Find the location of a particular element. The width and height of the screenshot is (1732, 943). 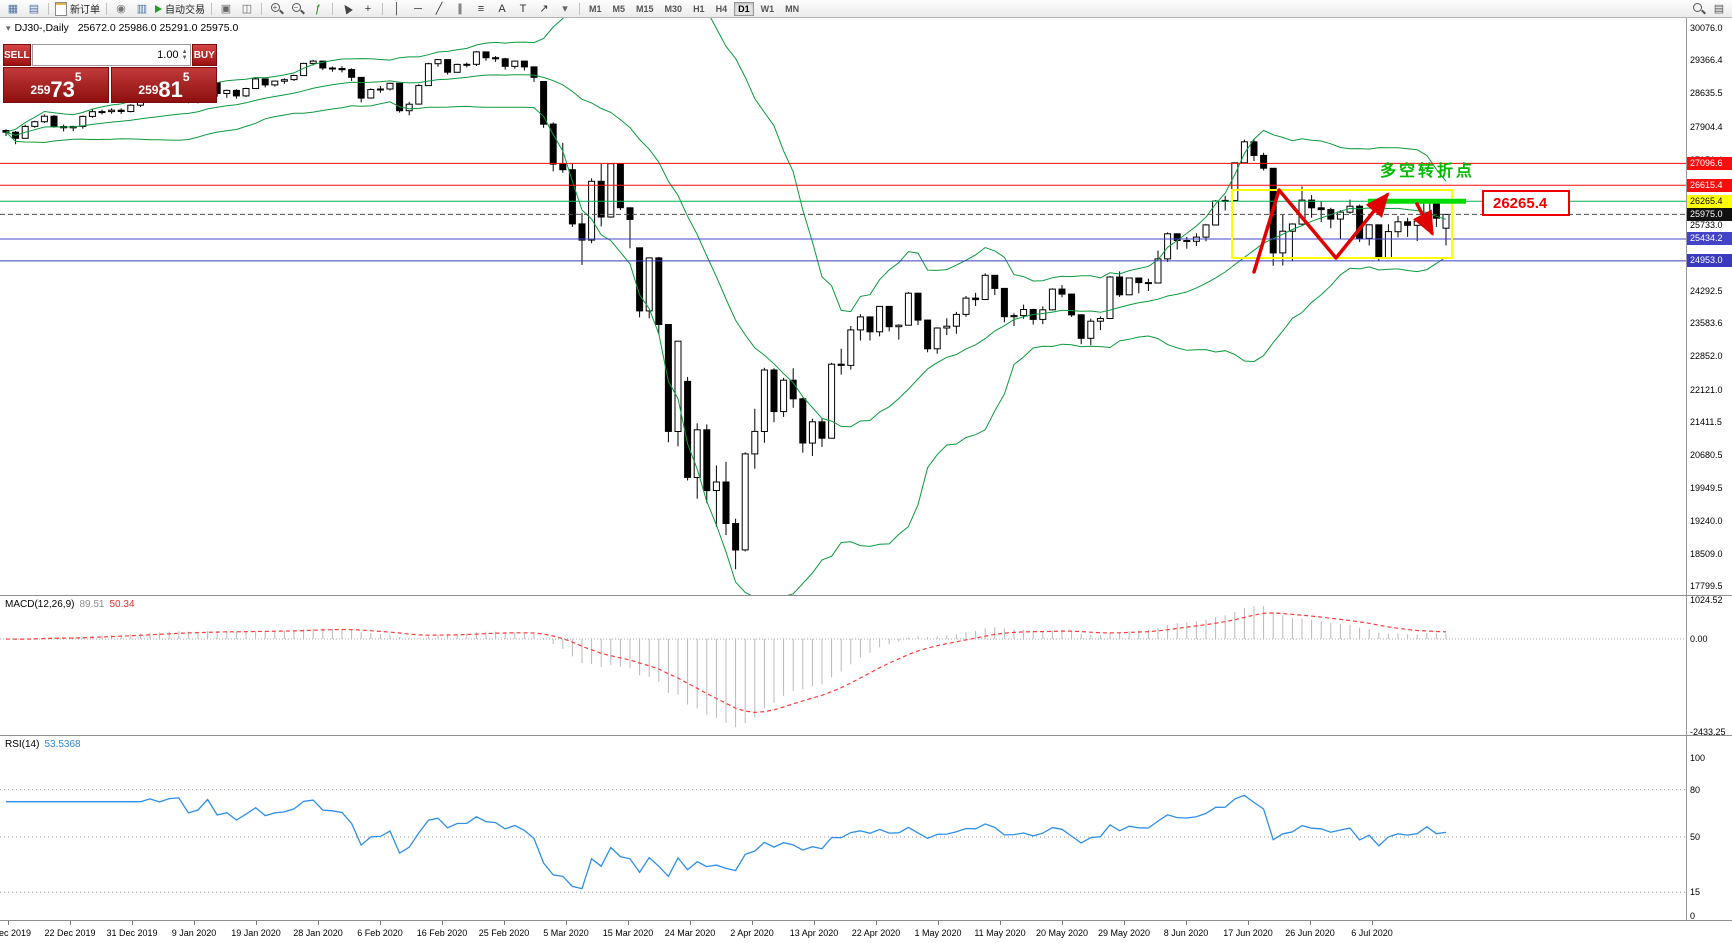

date-label: 2 Apr 2020 is located at coordinates (752, 933).